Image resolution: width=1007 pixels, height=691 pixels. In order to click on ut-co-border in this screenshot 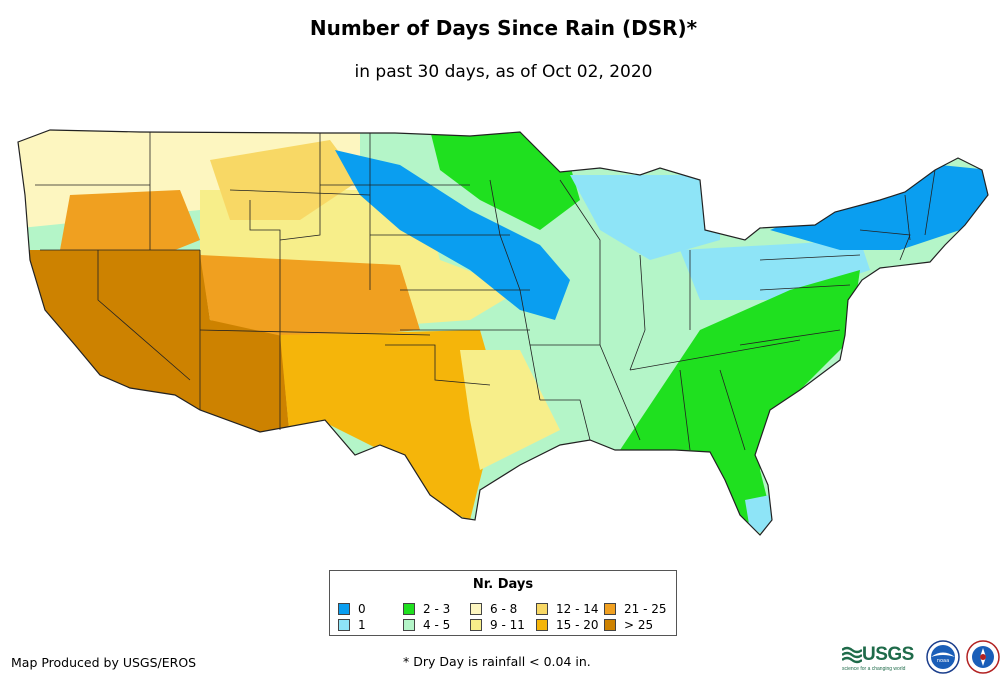, I will do `click(265, 315)`.